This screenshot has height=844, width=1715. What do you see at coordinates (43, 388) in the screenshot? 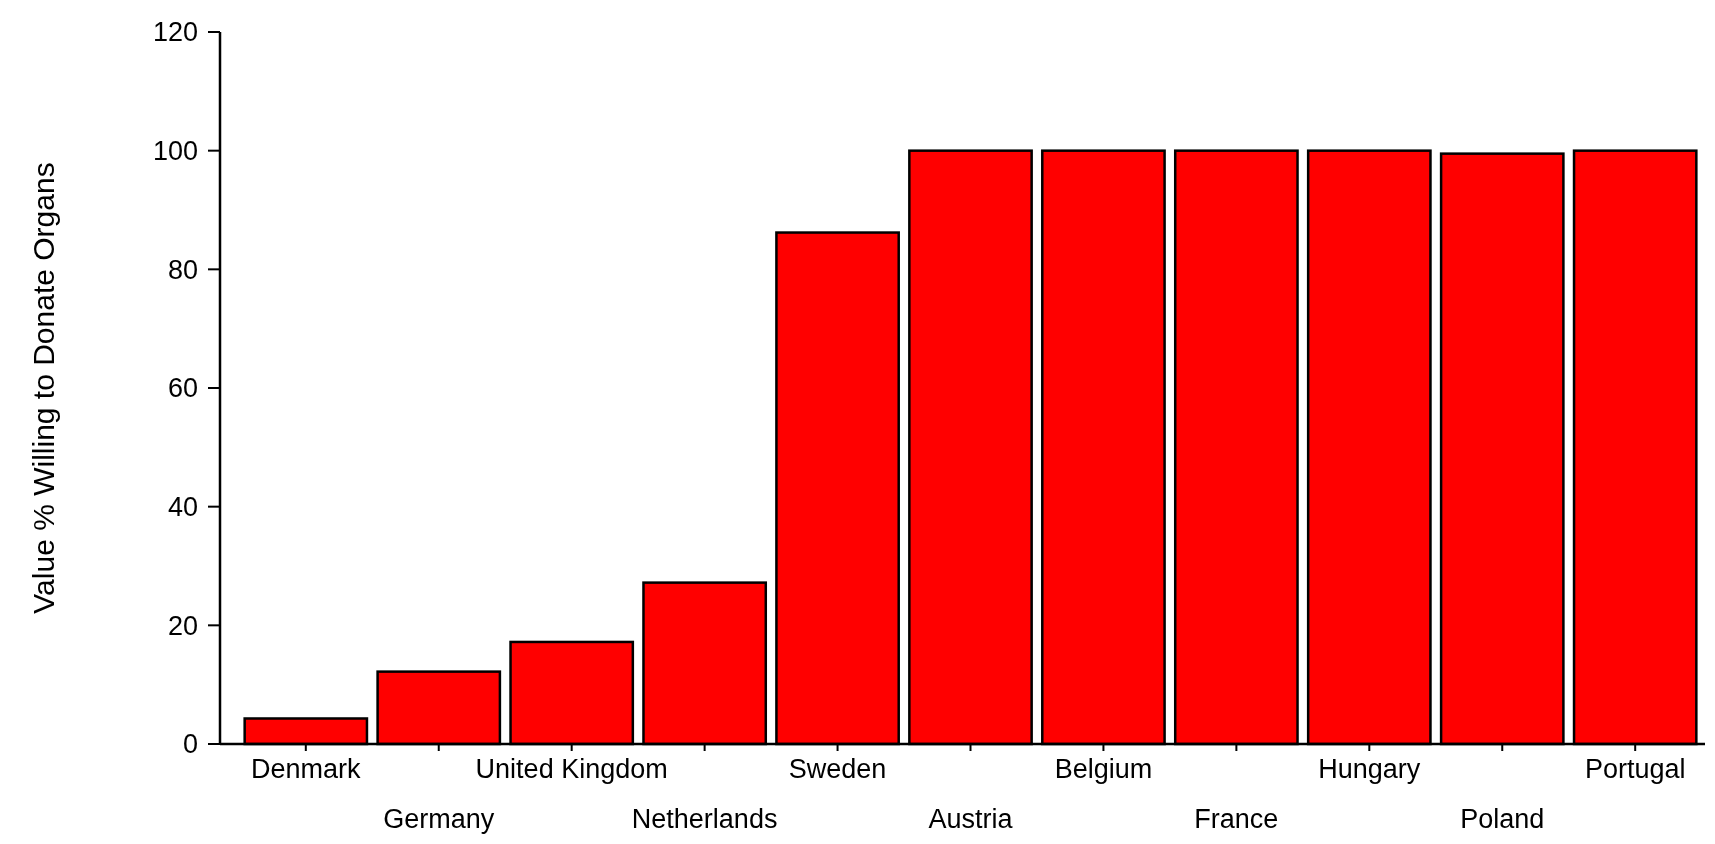
I see `y-axis-title: Value % Willing to Donate Organs` at bounding box center [43, 388].